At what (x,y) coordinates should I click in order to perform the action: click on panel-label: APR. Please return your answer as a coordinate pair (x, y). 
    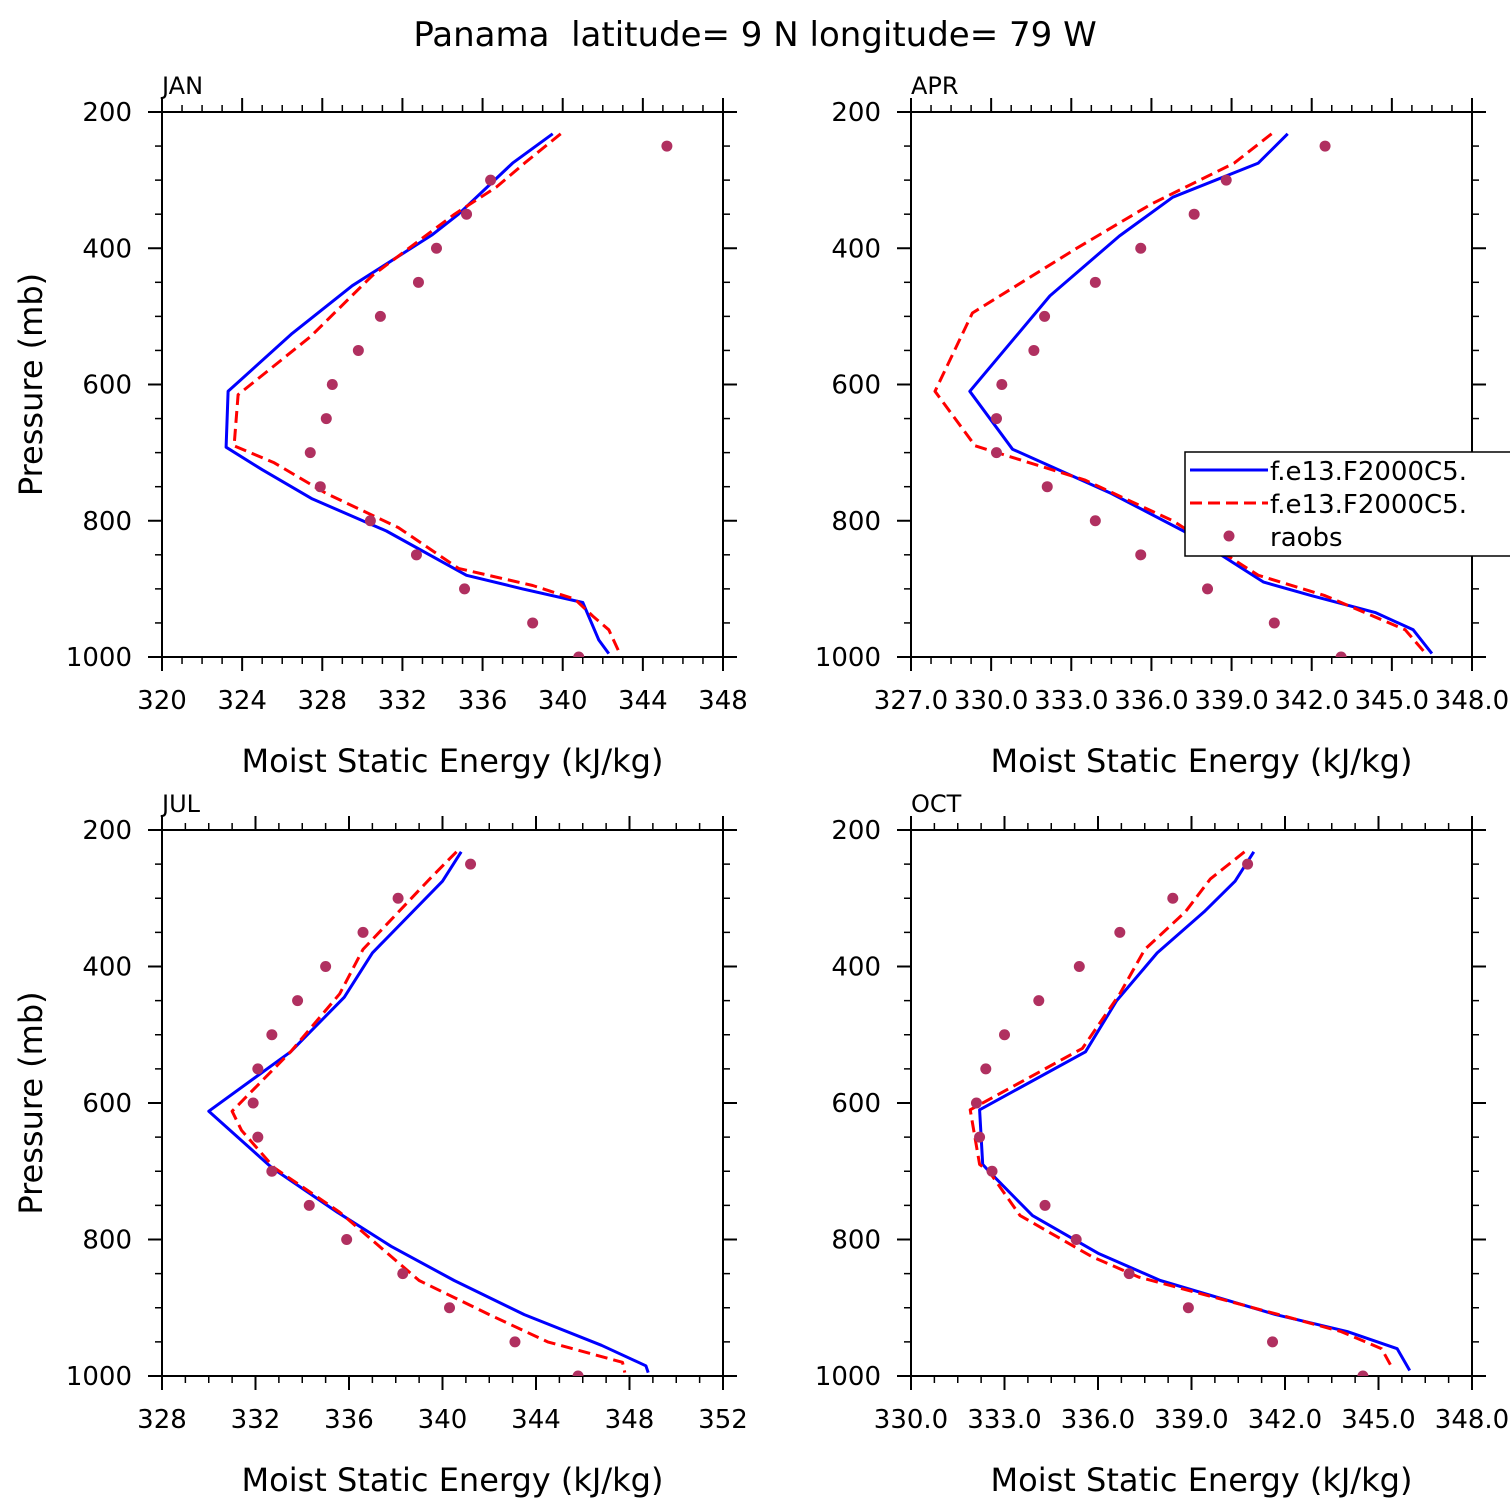
    Looking at the image, I should click on (935, 86).